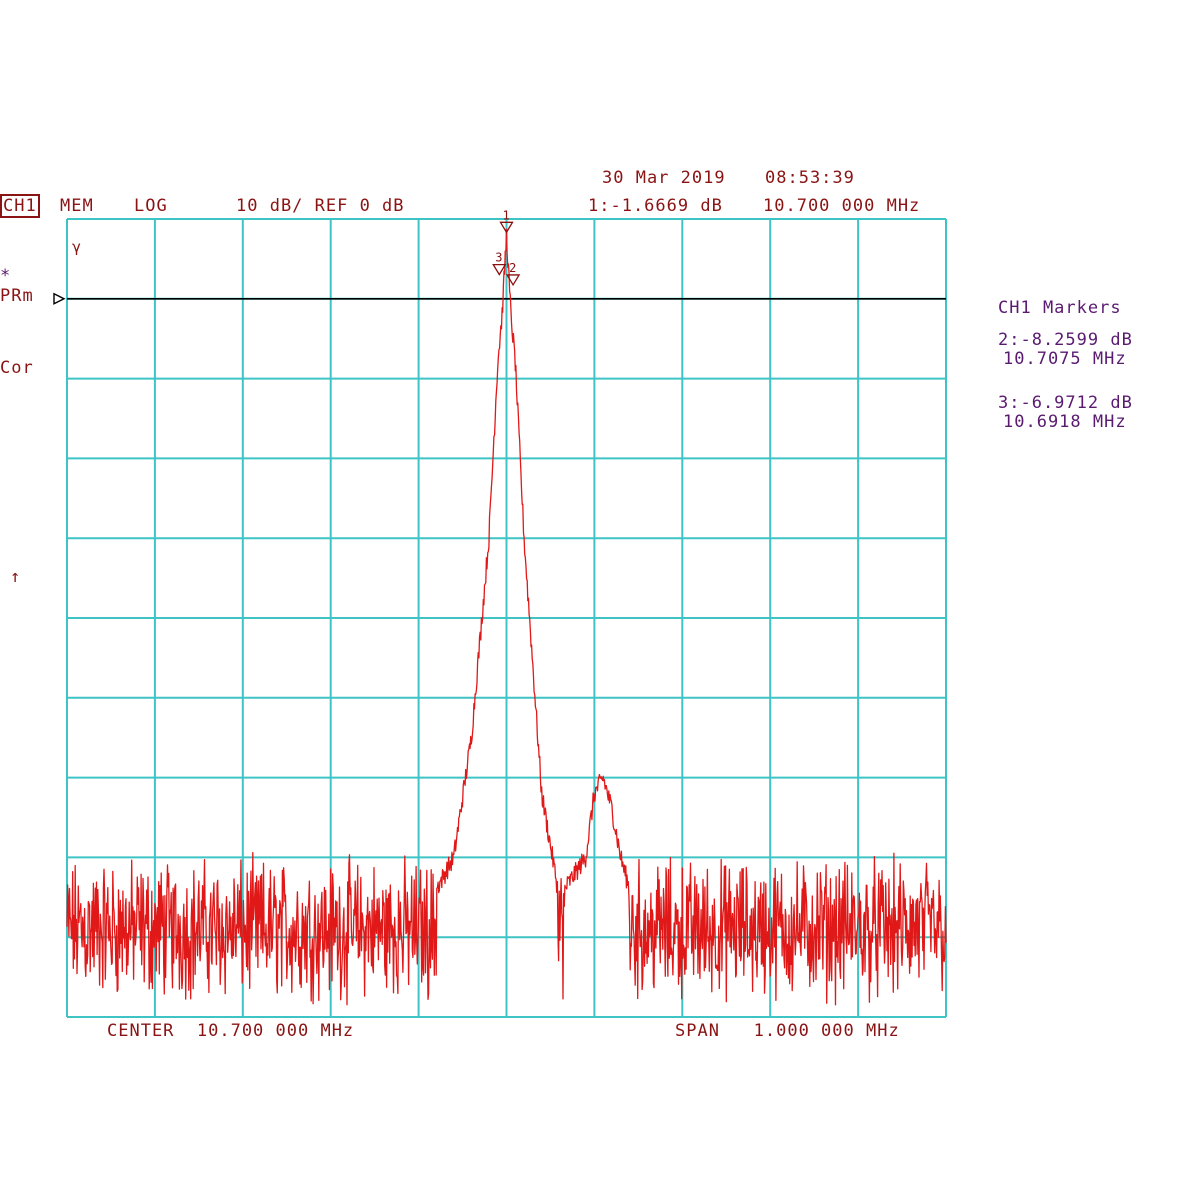 Image resolution: width=1200 pixels, height=1200 pixels. I want to click on scale-type-label: LOG, so click(151, 206).